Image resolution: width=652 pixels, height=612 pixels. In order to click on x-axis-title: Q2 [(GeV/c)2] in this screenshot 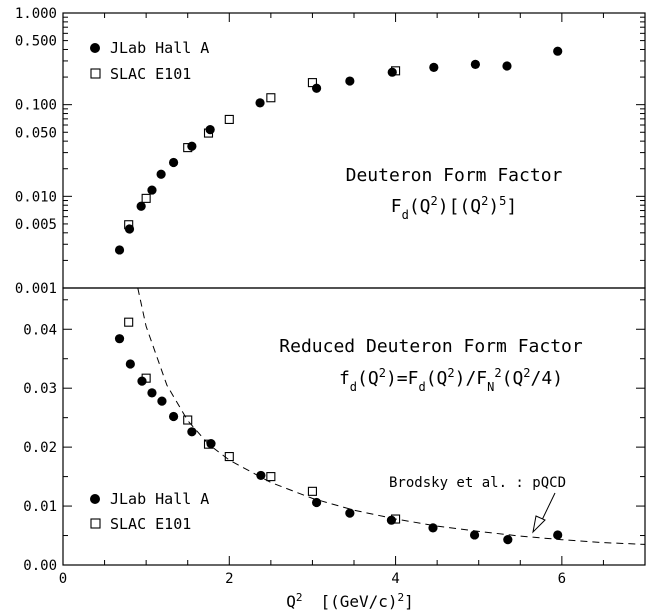, I will do `click(350, 601)`.